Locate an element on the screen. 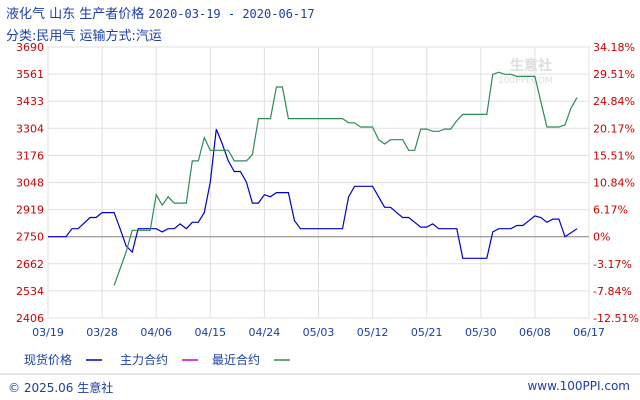 The image size is (640, 400). y-right-tick-label: 29.51% is located at coordinates (614, 74).